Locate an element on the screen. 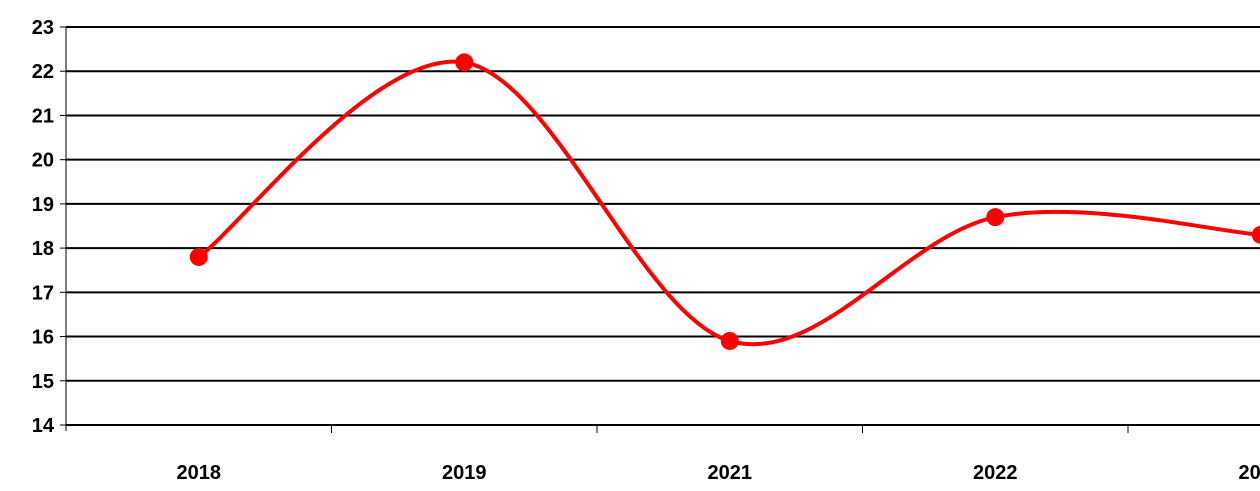 The image size is (1260, 491). x-tick-label: 2022 is located at coordinates (995, 473).